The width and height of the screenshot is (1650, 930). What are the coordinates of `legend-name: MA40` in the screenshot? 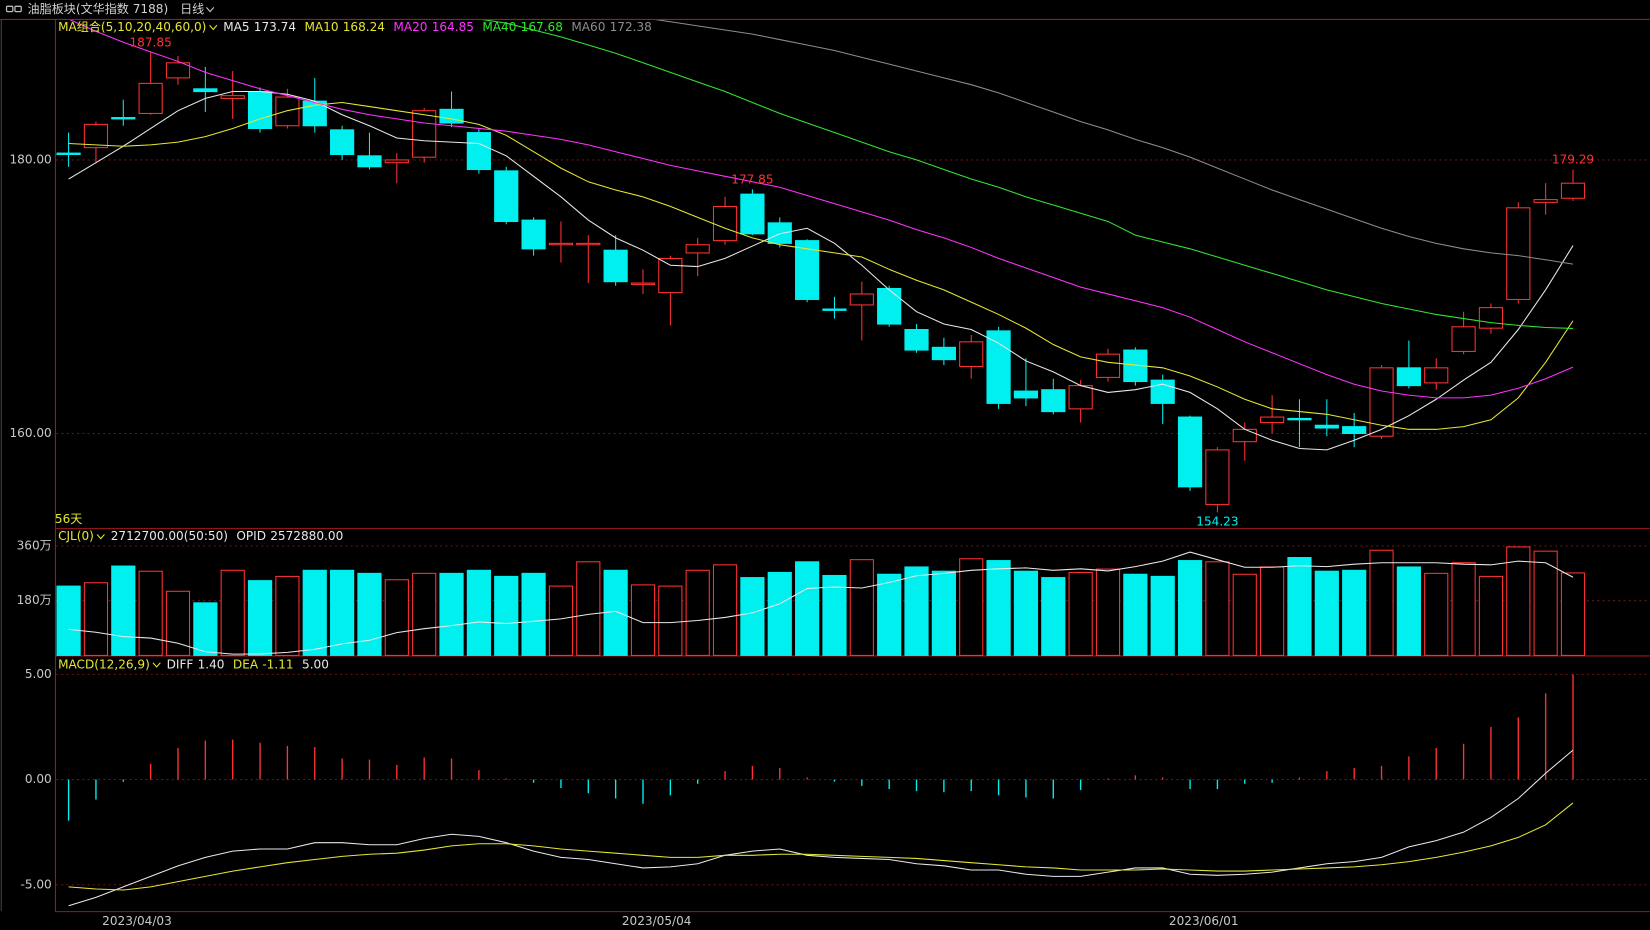 It's located at (499, 27).